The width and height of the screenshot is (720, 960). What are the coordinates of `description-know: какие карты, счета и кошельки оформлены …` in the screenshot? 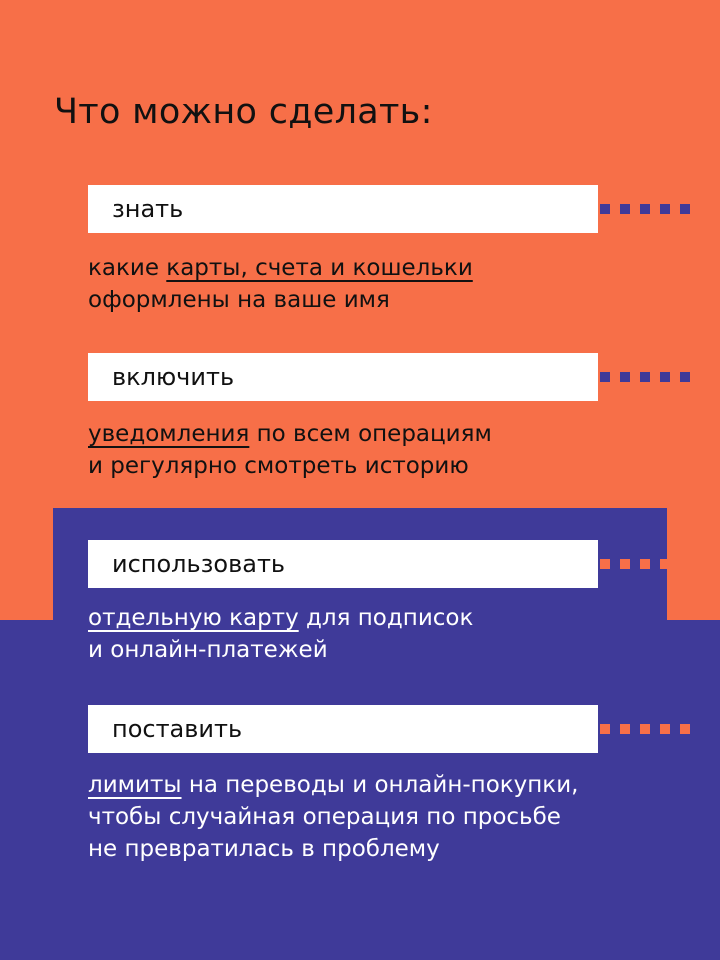 It's located at (280, 284).